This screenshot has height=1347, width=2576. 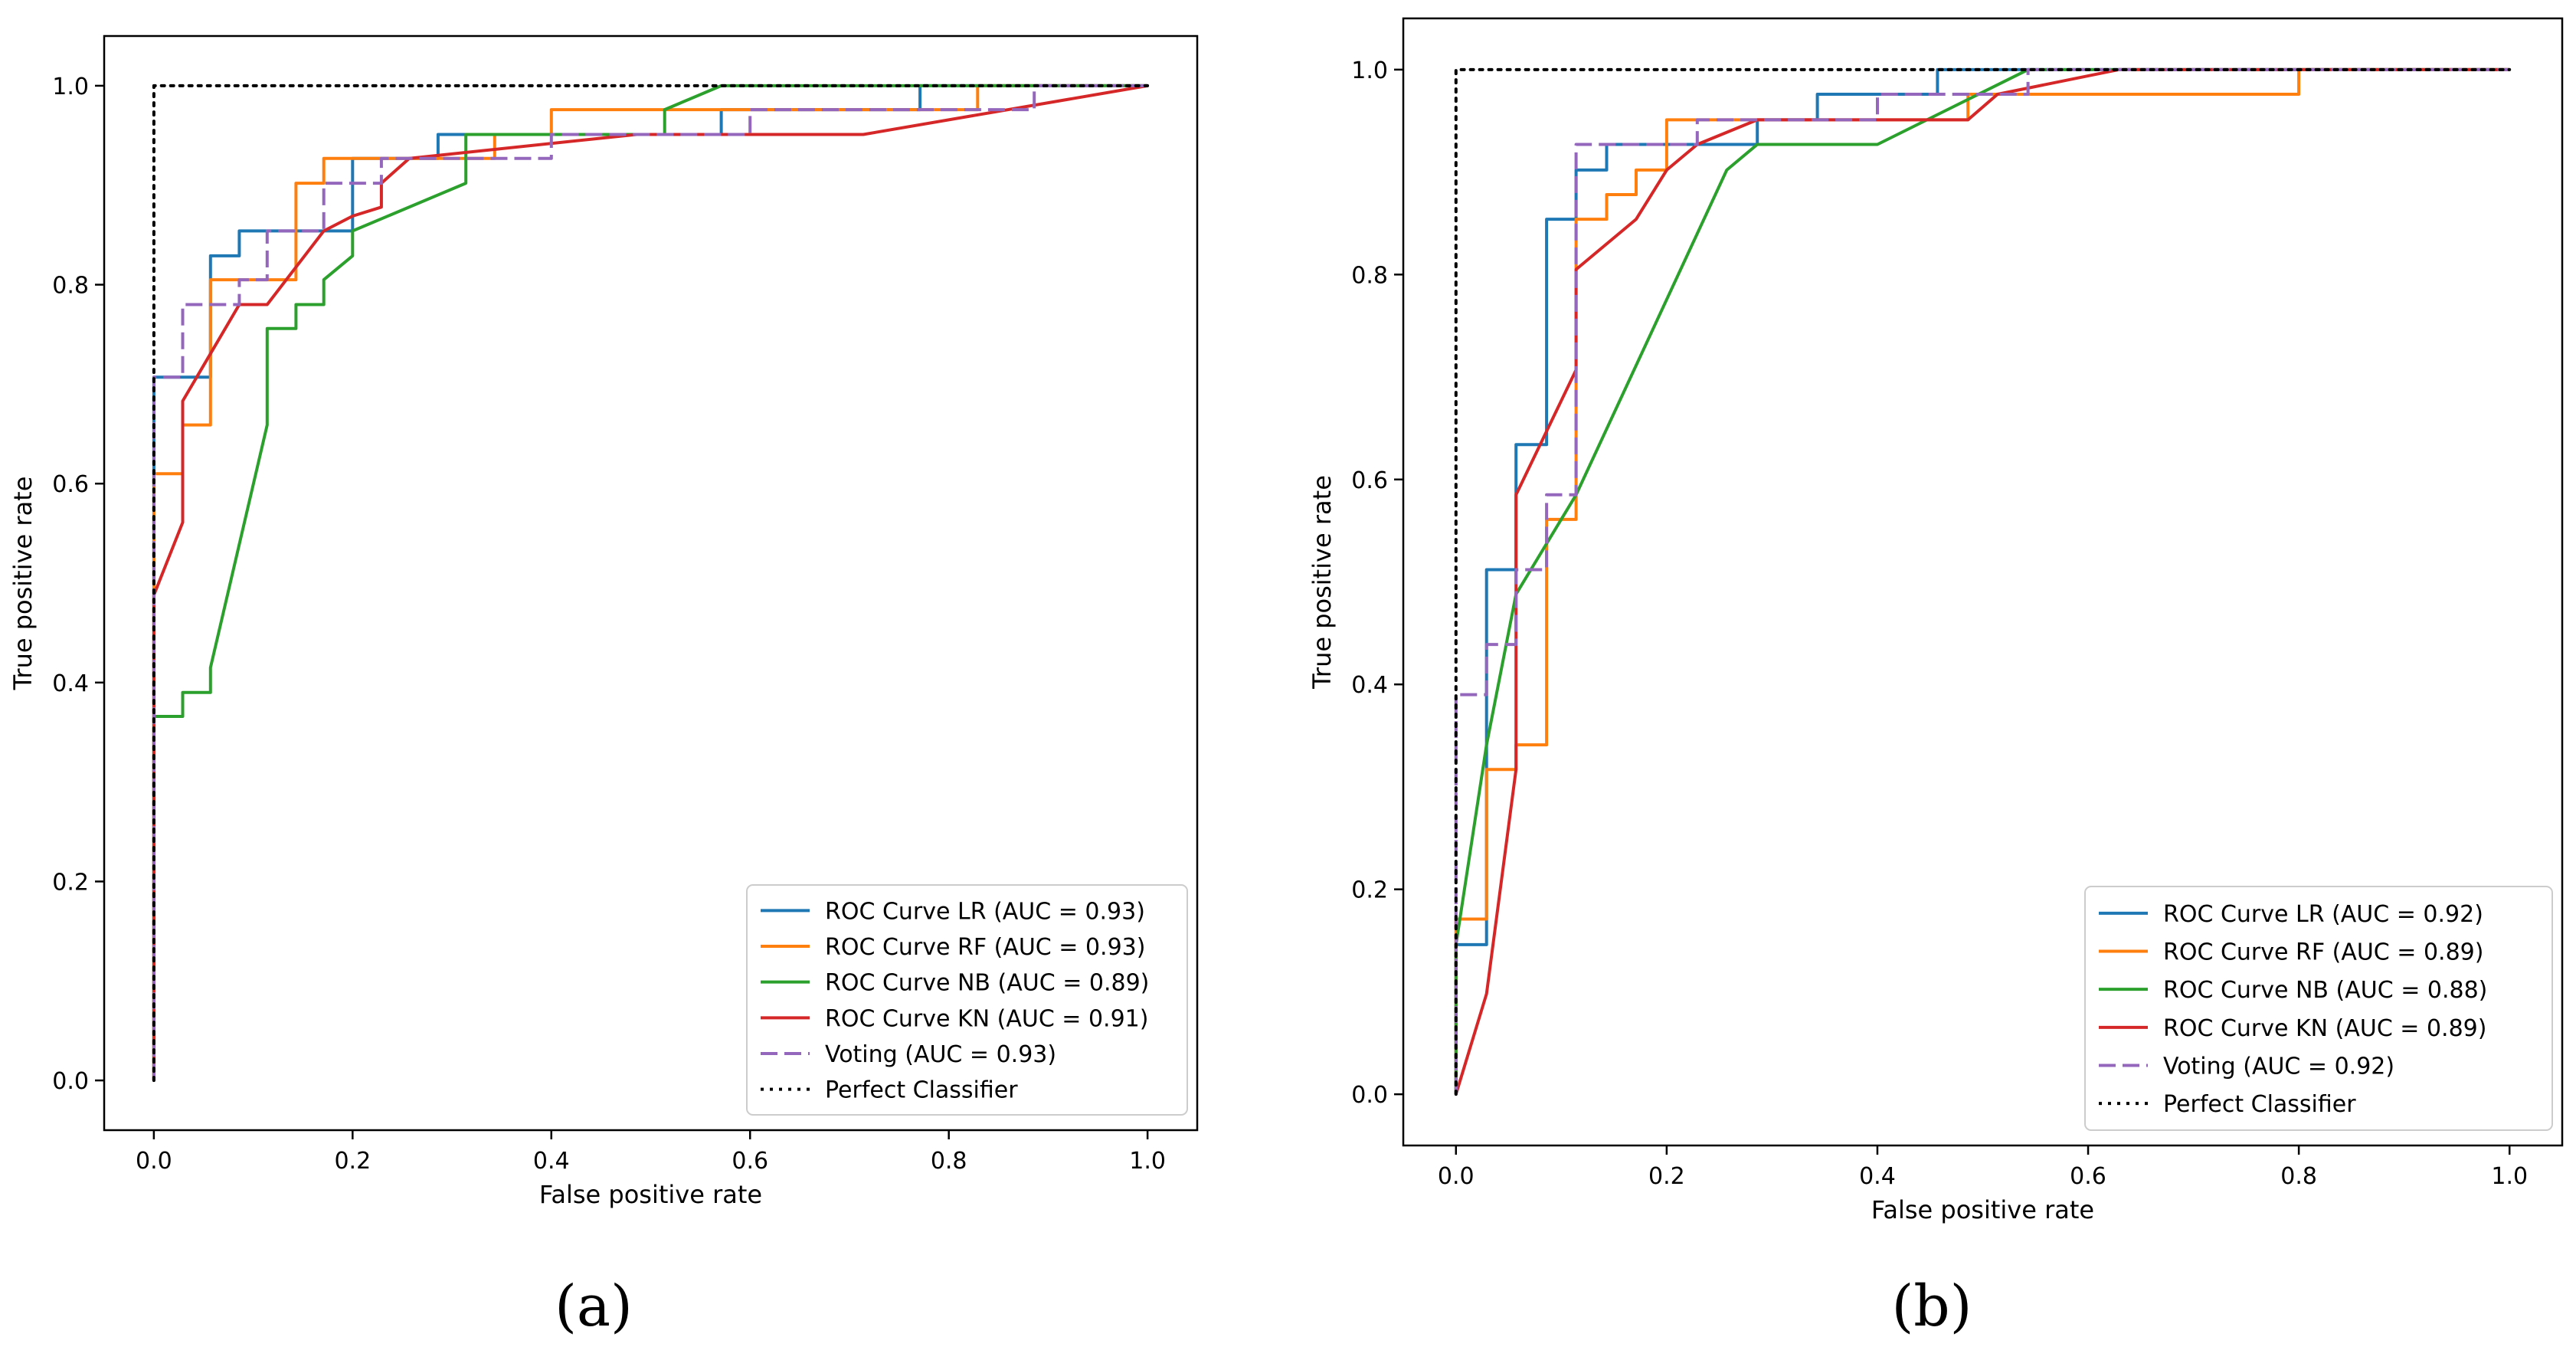 I want to click on legend-label: ROC Curve NB (AUC = 0.88), so click(x=2325, y=990).